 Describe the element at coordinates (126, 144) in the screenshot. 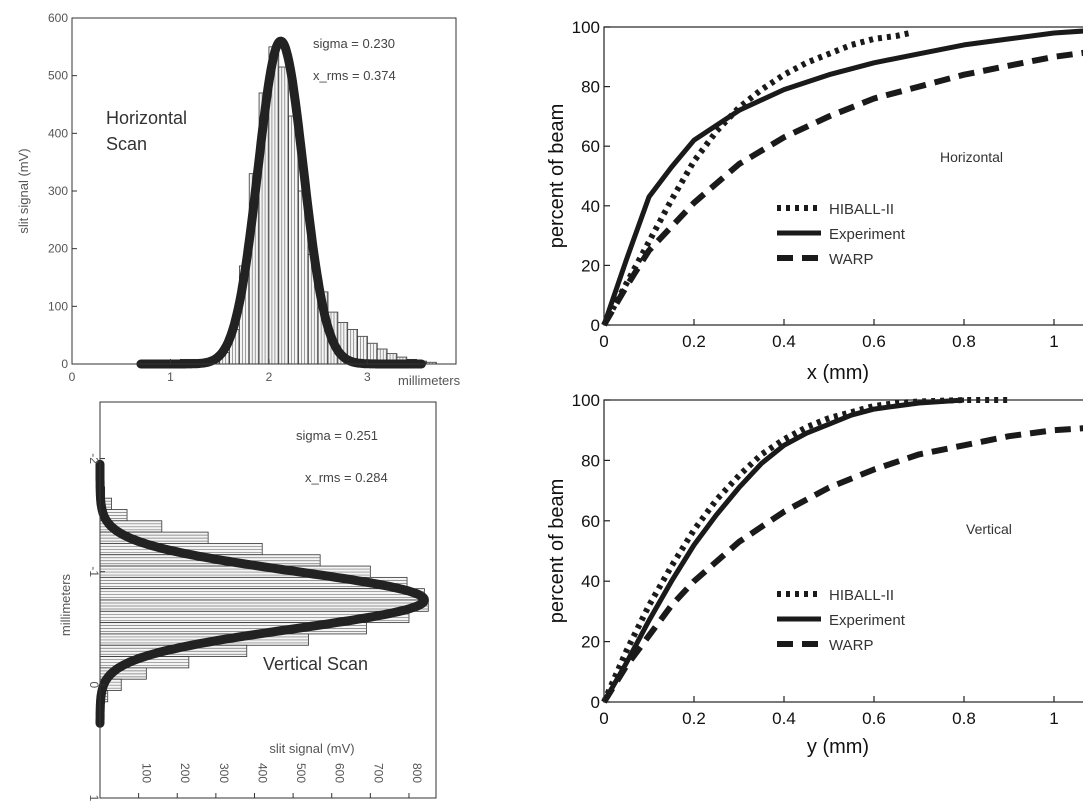

I see `annotation-line-2: Scan` at that location.